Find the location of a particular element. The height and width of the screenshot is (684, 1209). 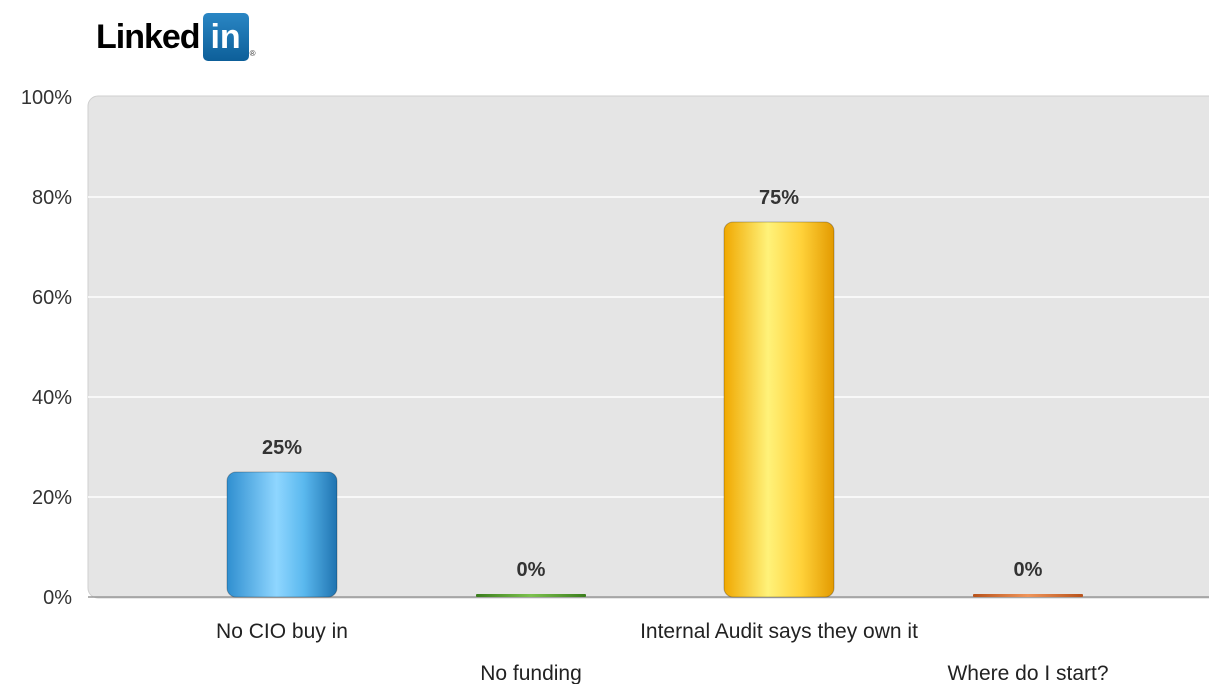

linkedin-logo: Linked in ® is located at coordinates (175, 37).